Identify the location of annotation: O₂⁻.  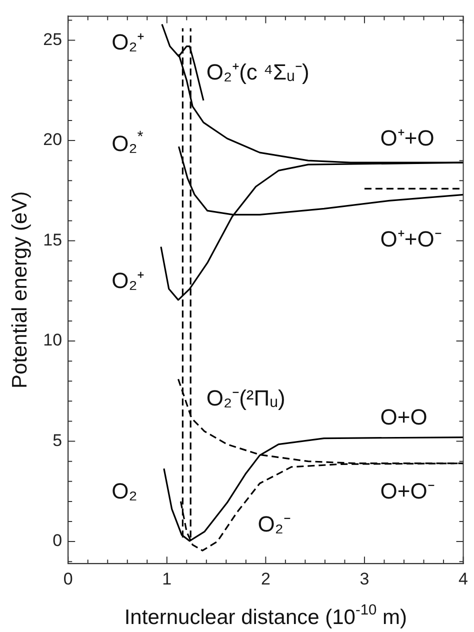
(274, 523).